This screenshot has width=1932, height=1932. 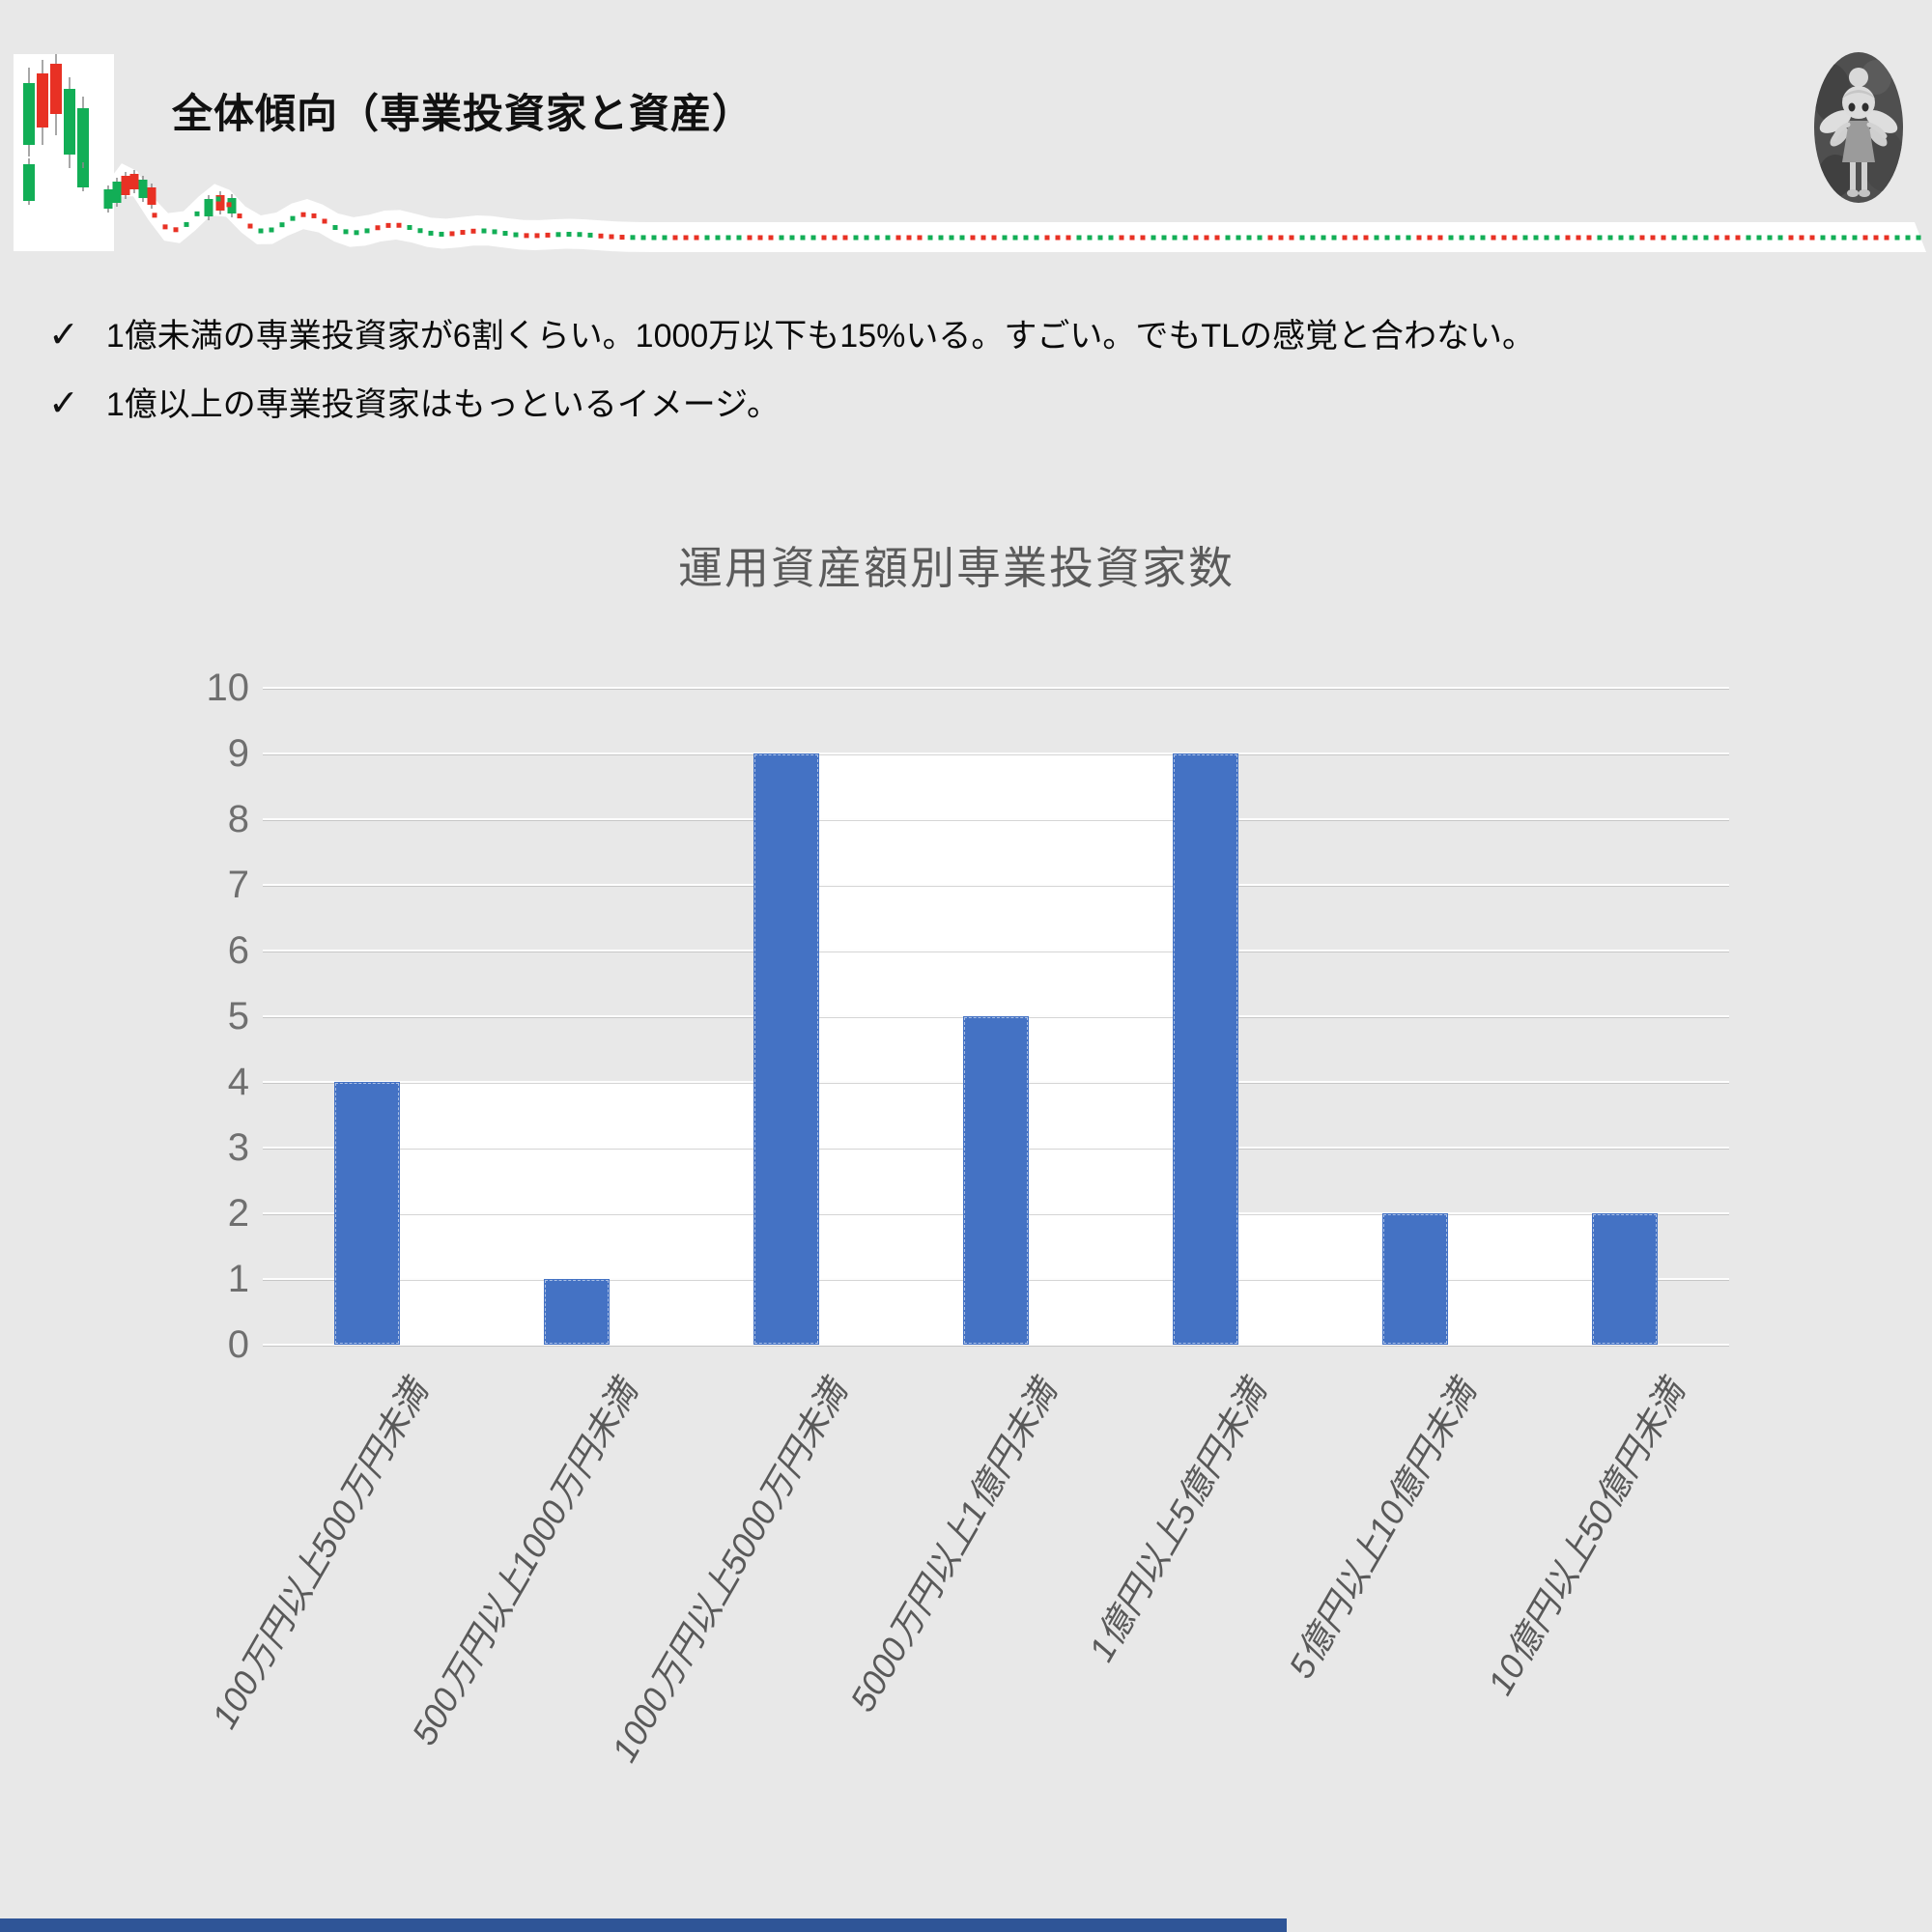 I want to click on x-category-label: 100万円以上500万円未満, so click(x=320, y=1554).